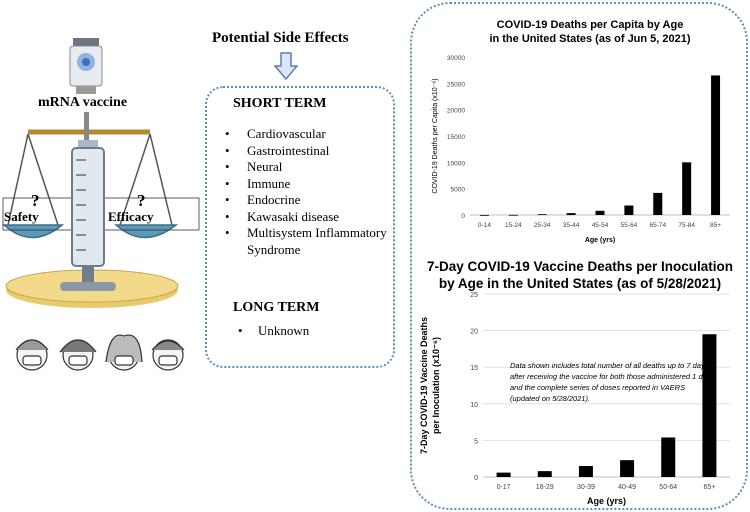 This screenshot has height=512, width=750. What do you see at coordinates (21, 216) in the screenshot?
I see `safety-label: Safety` at bounding box center [21, 216].